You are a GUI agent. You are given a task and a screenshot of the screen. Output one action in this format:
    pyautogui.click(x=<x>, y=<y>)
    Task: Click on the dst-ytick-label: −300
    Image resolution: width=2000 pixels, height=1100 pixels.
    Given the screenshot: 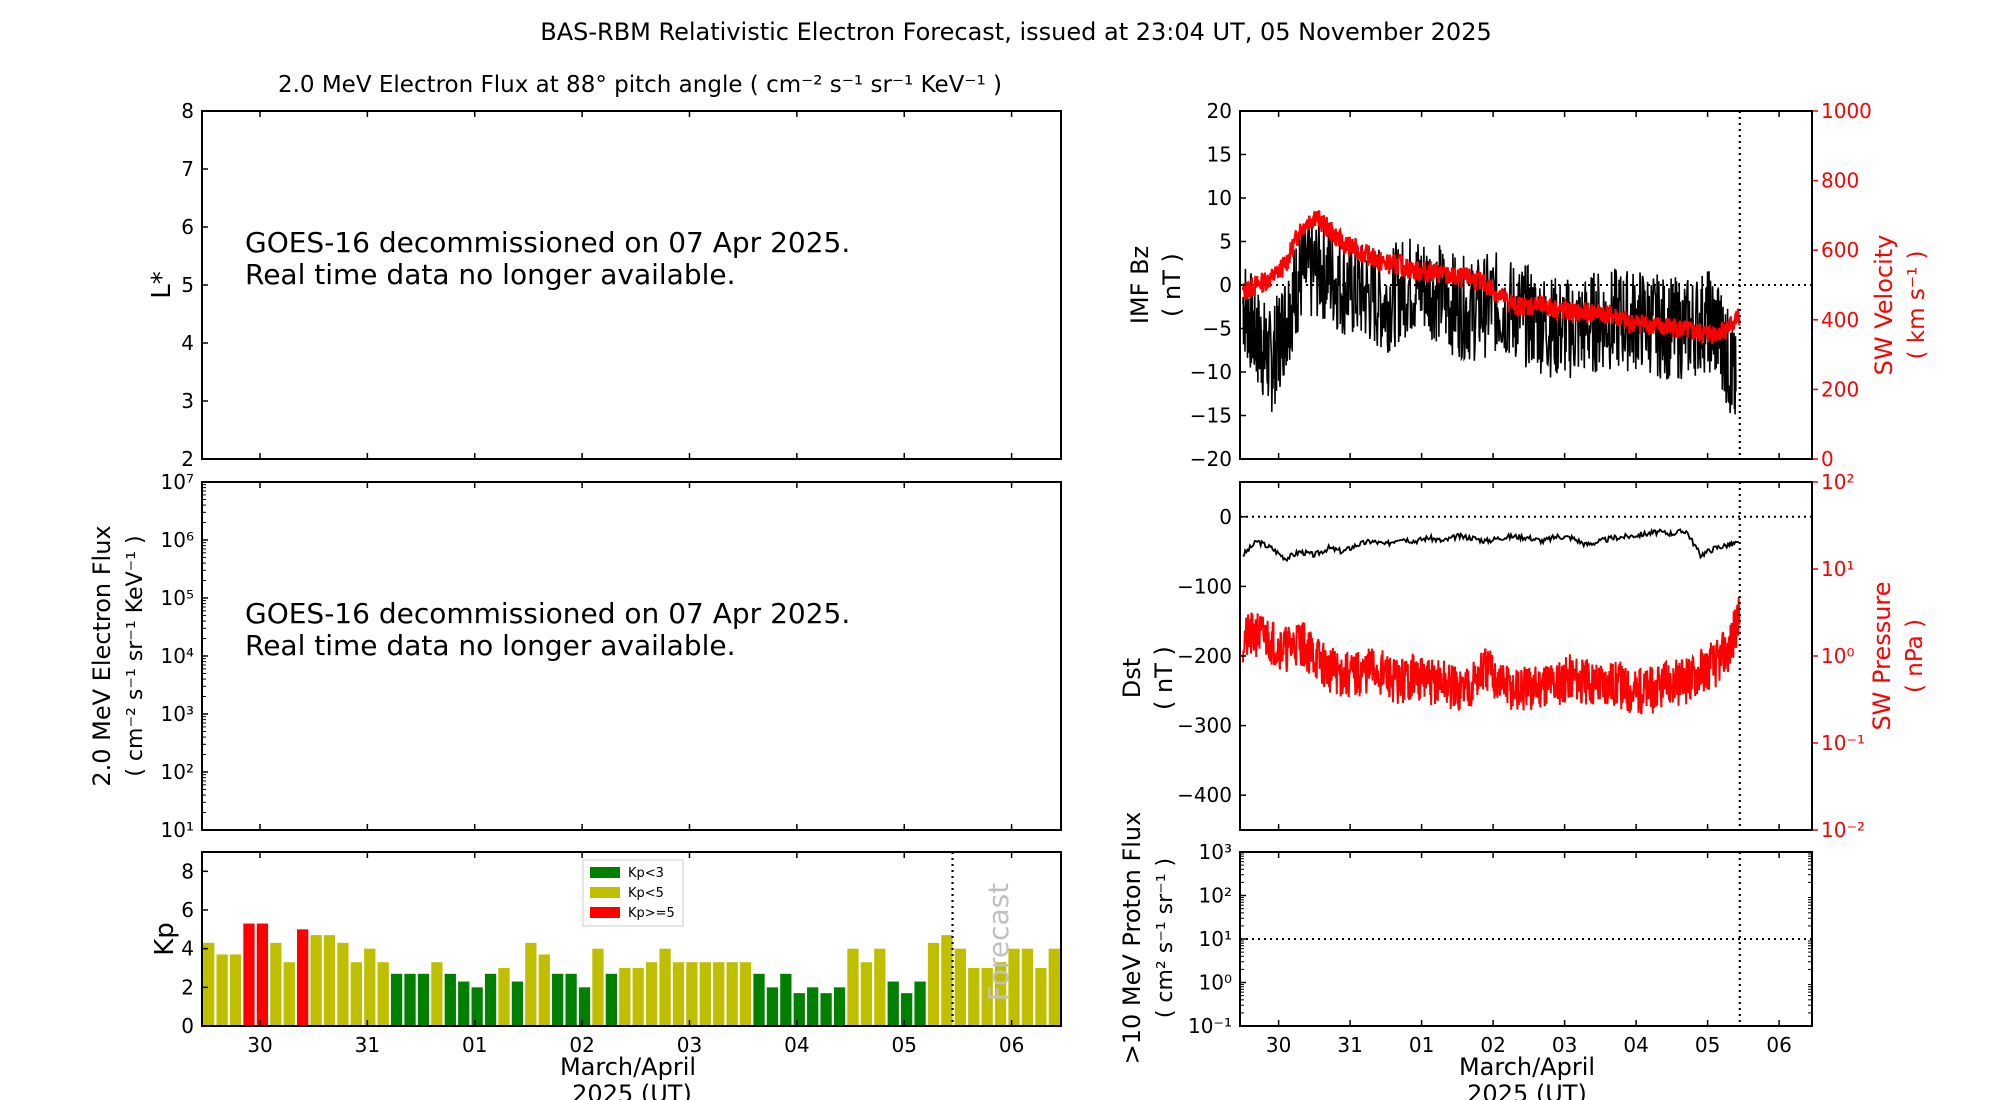 What is the action you would take?
    pyautogui.click(x=1204, y=726)
    